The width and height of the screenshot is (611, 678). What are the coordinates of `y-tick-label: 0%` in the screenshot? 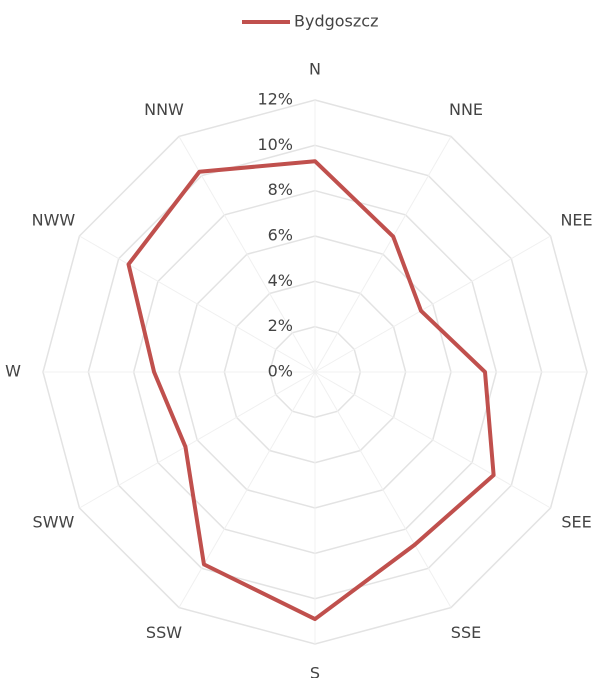 It's located at (280, 371).